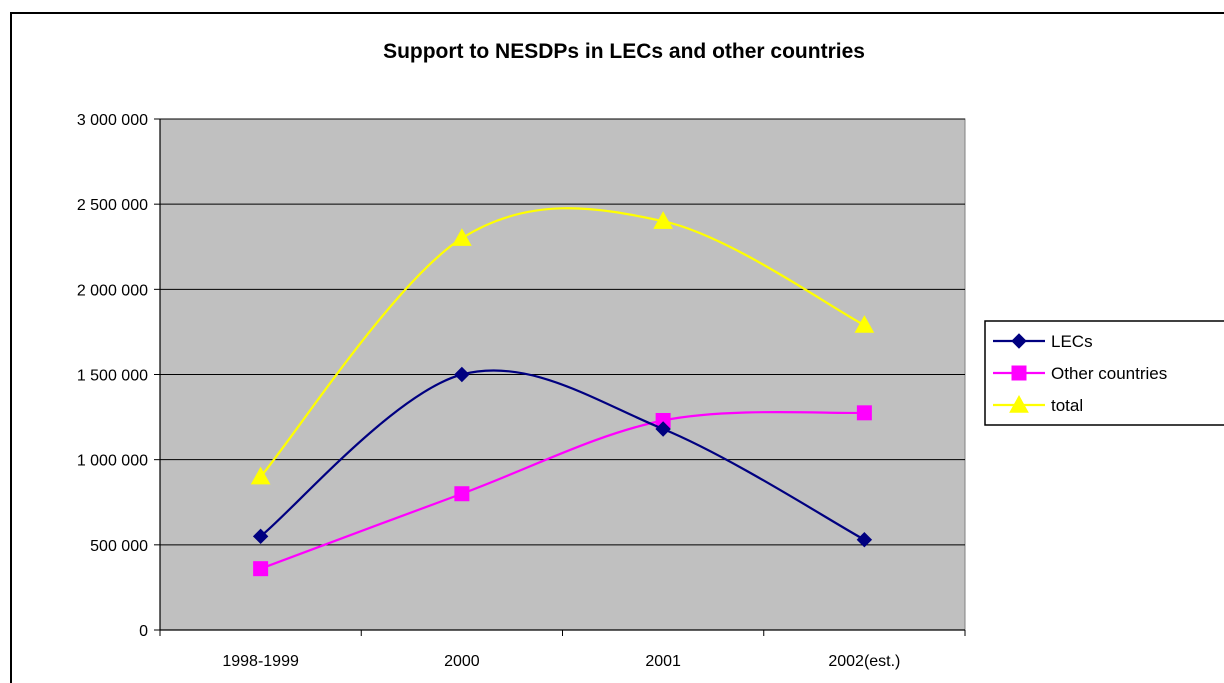 This screenshot has width=1224, height=683. I want to click on legend: LECs Other countries total, so click(1104, 373).